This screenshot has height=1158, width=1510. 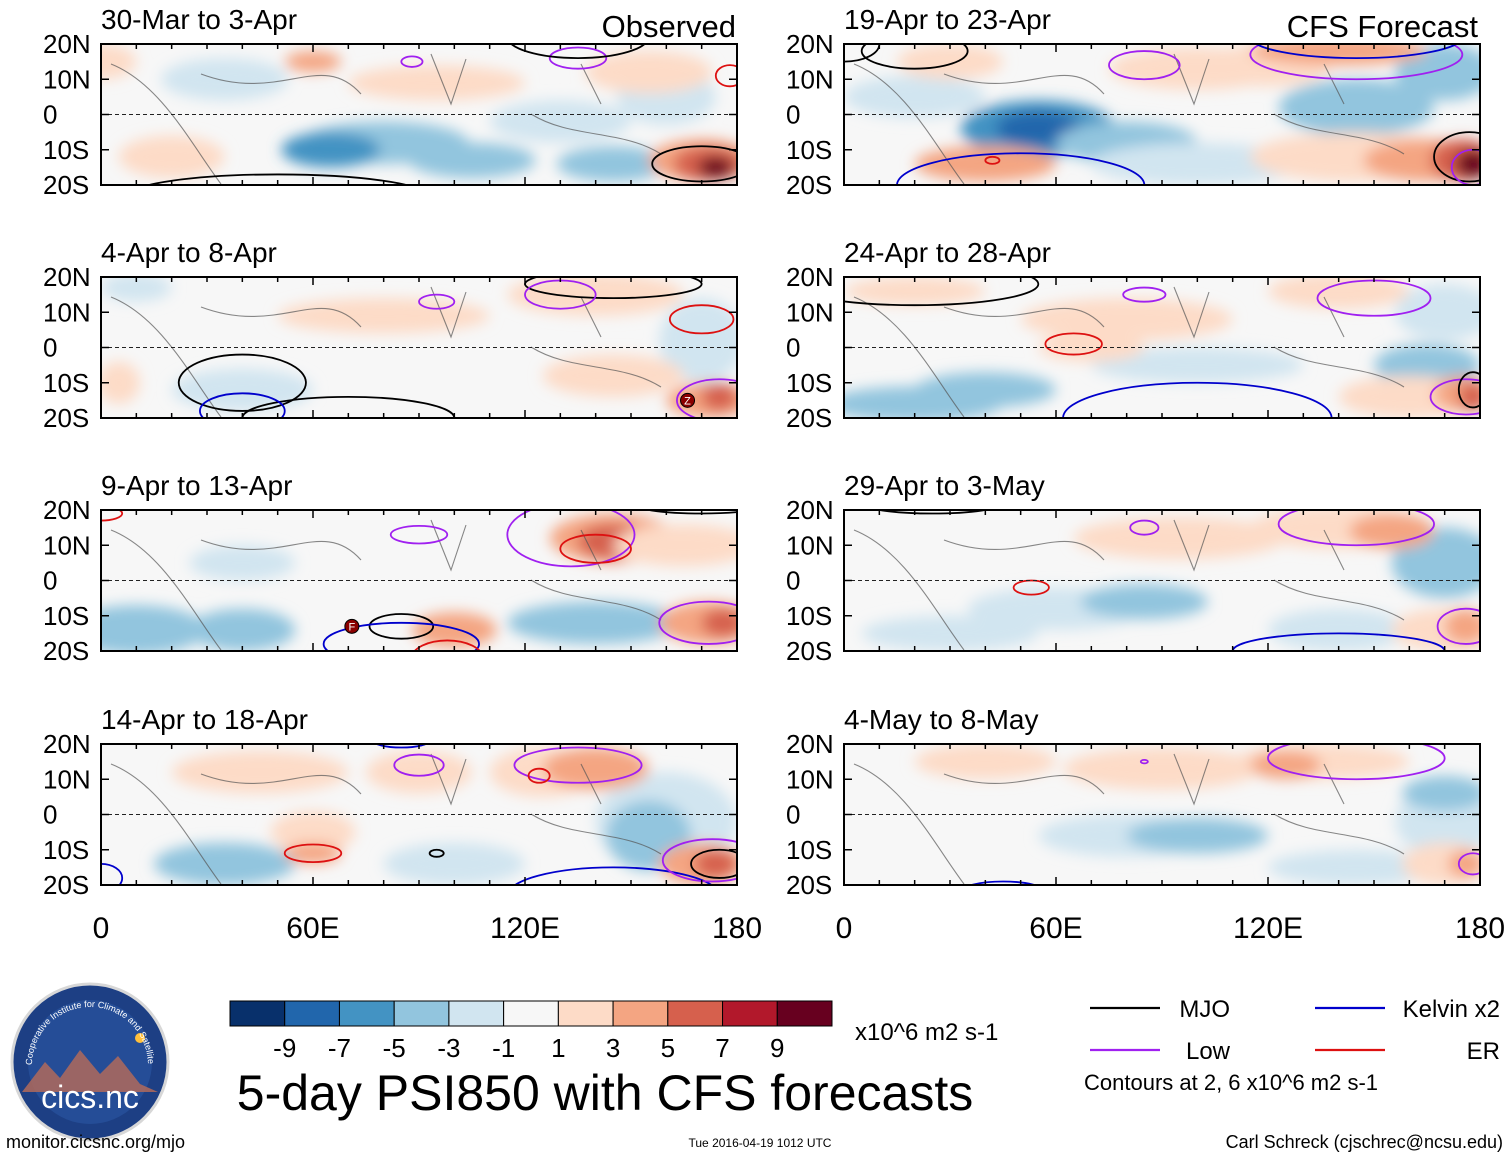 I want to click on panel-title: 29-Apr to 3-May, so click(x=944, y=485).